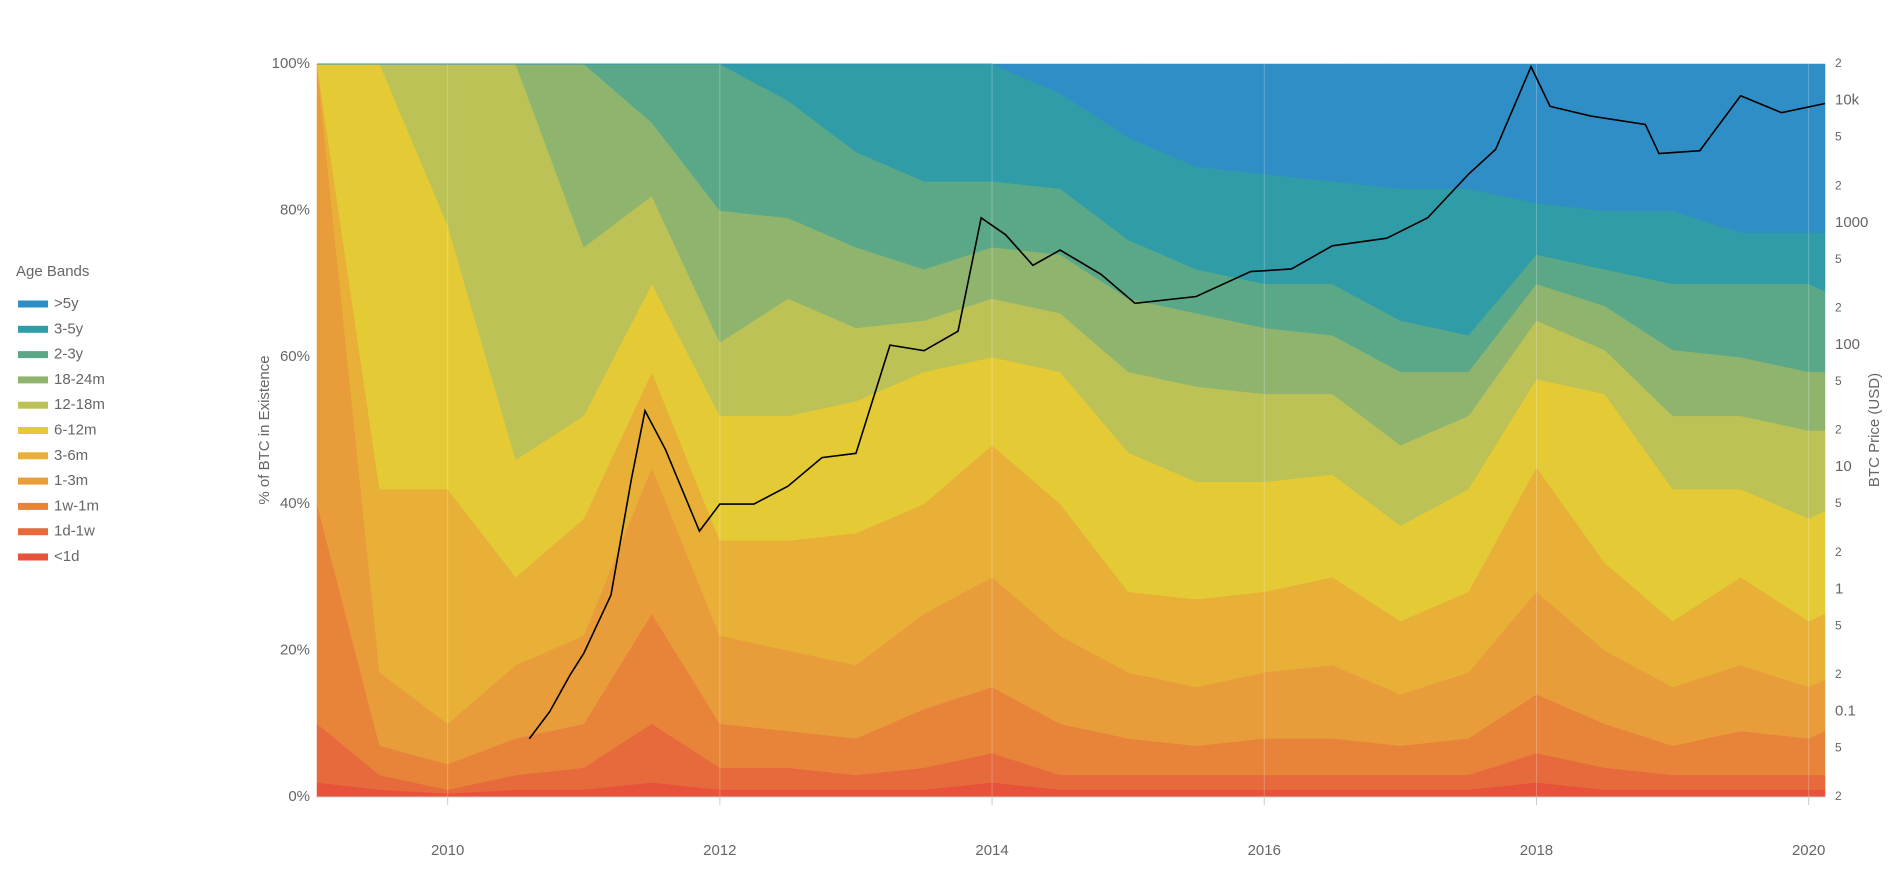 This screenshot has width=1897, height=873. What do you see at coordinates (71, 480) in the screenshot?
I see `legend-label: 1-3m` at bounding box center [71, 480].